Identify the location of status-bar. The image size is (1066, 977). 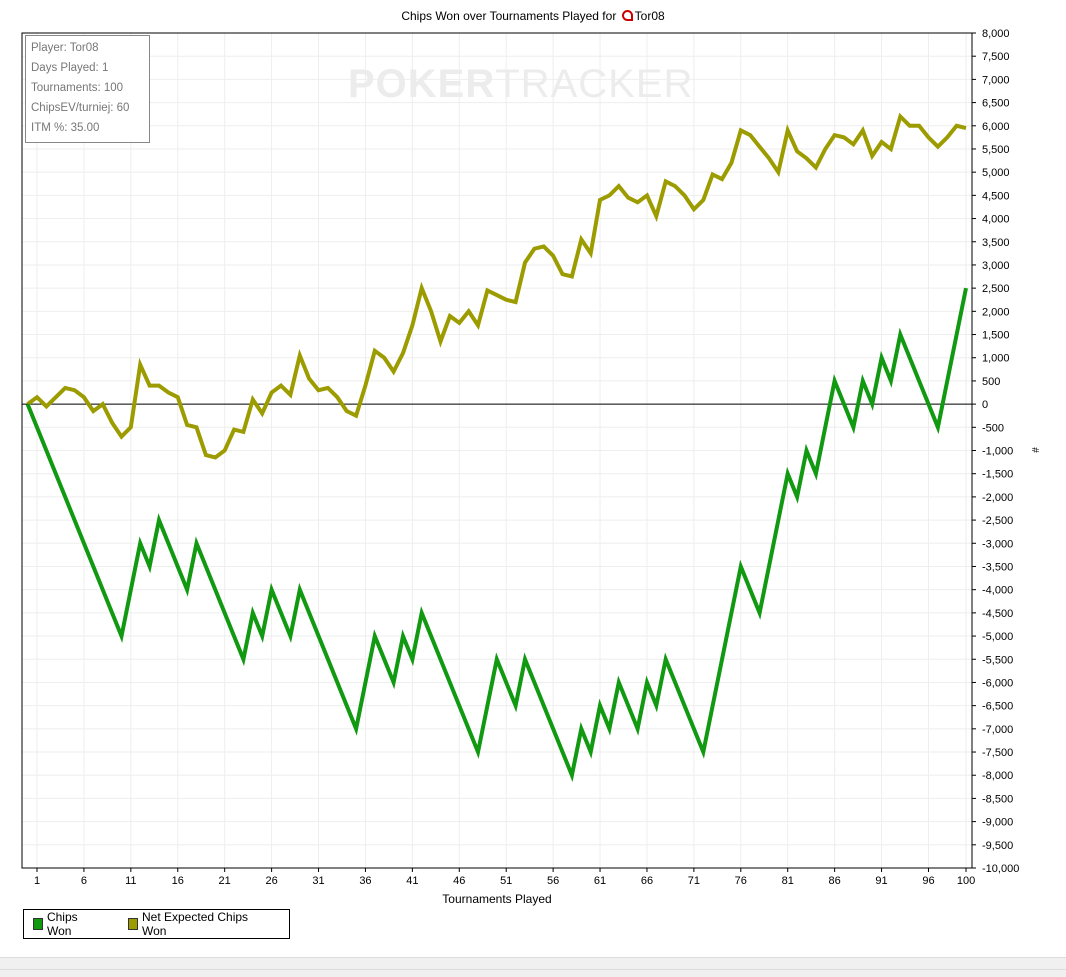
(533, 967).